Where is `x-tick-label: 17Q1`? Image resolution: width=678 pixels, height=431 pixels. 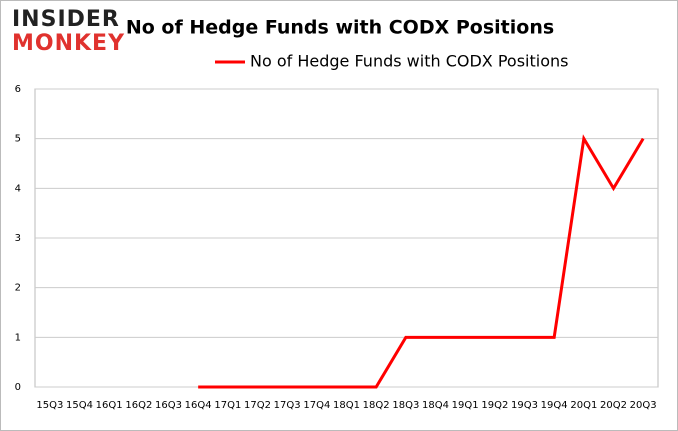
x-tick-label: 17Q1 is located at coordinates (227, 405).